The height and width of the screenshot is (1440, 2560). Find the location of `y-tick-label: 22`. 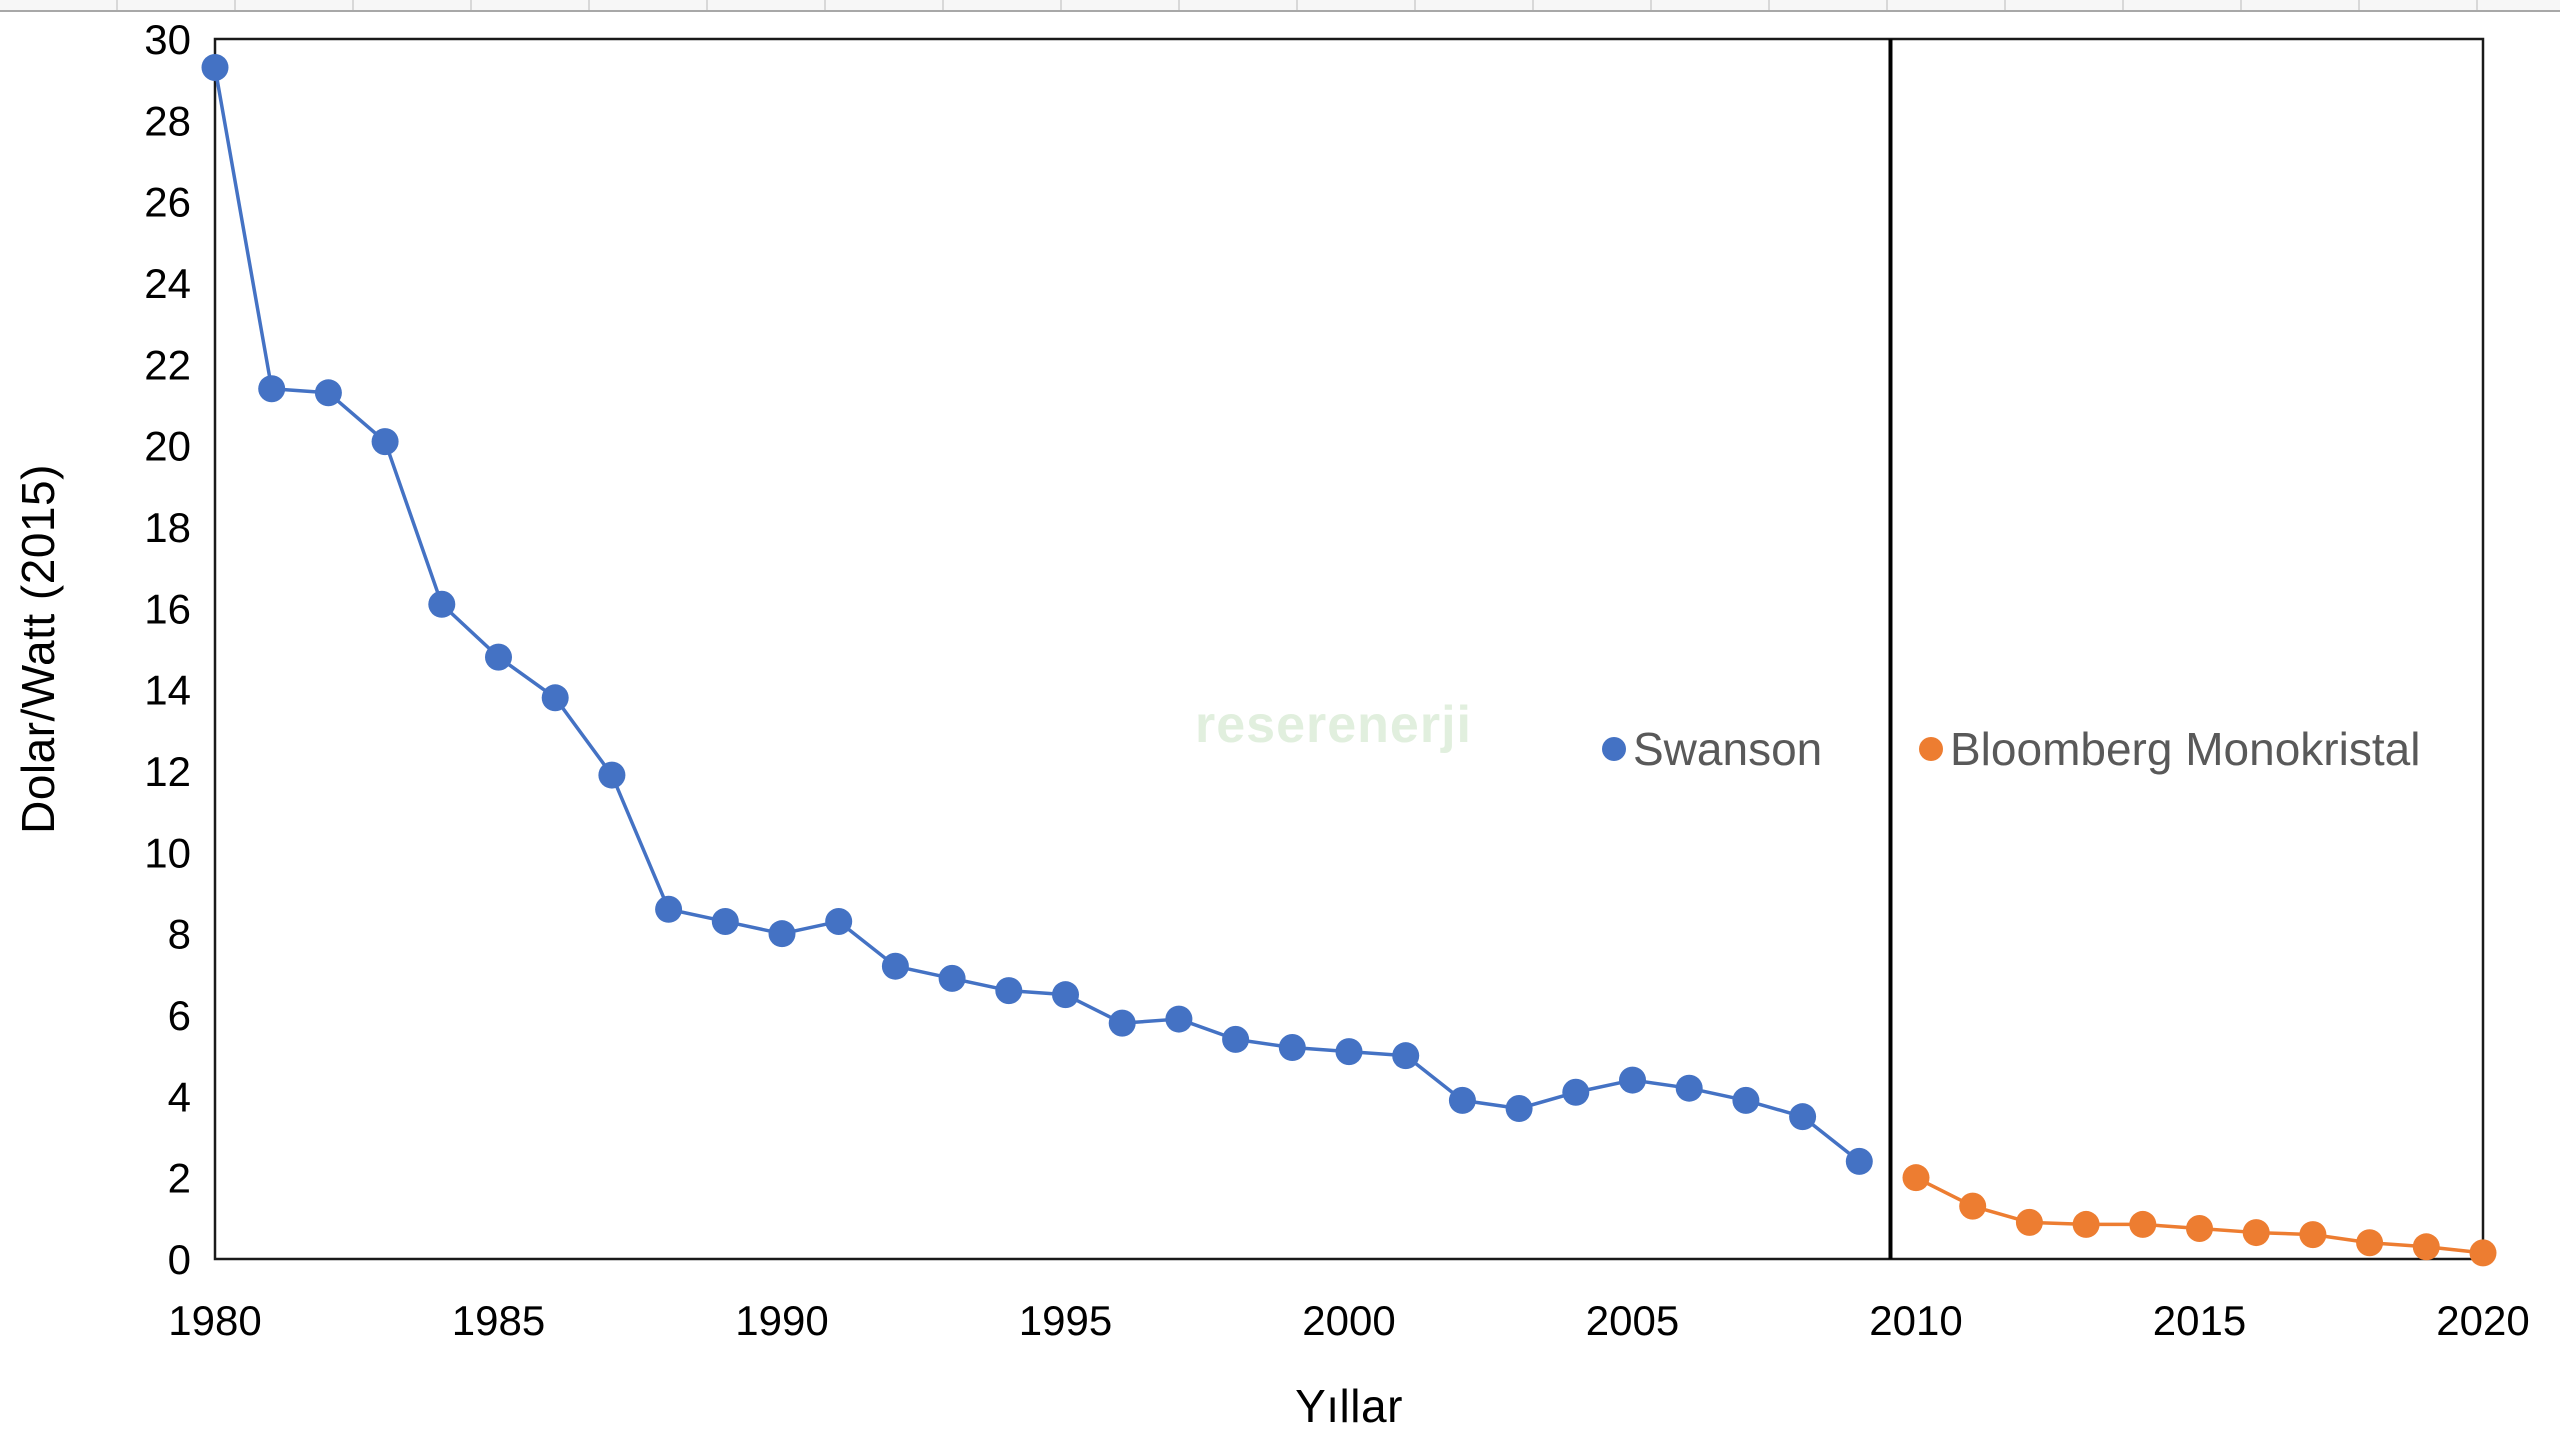

y-tick-label: 22 is located at coordinates (167, 364).